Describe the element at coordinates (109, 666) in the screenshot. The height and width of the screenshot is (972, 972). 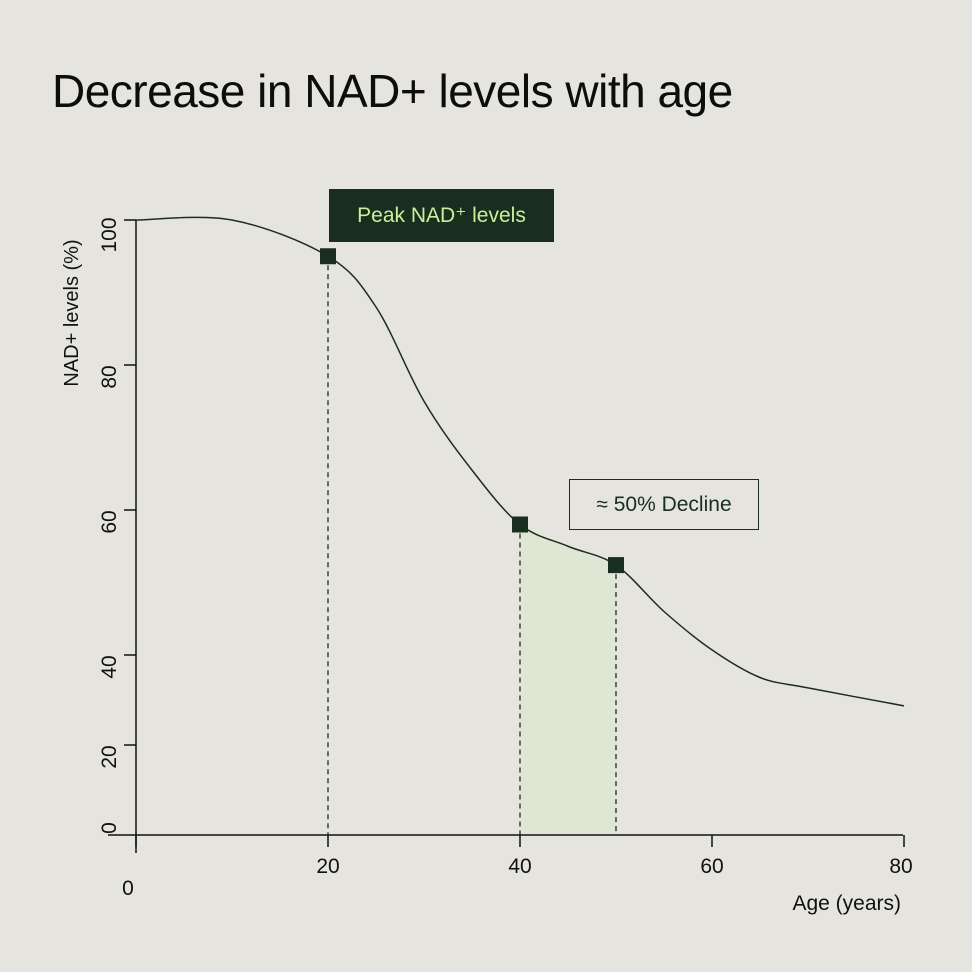
I see `y-tick-label: 40` at that location.